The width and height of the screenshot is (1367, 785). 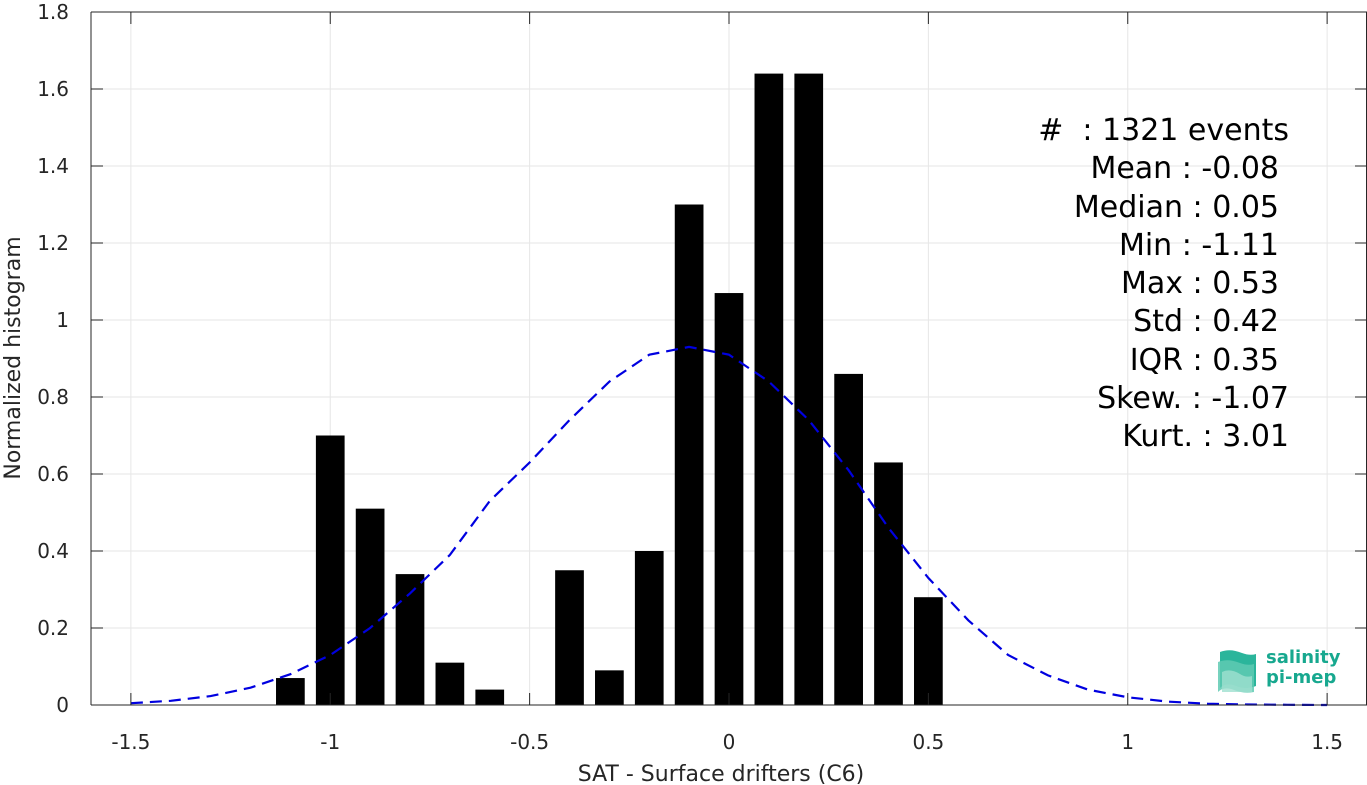 I want to click on stat-skew: Skew. : -1.07, so click(x=1193, y=399).